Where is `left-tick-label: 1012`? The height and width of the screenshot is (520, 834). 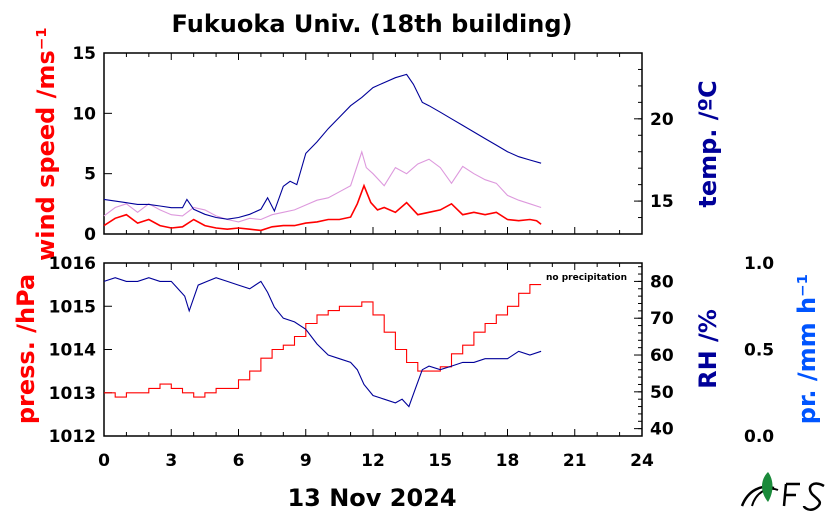 left-tick-label: 1012 is located at coordinates (72, 437).